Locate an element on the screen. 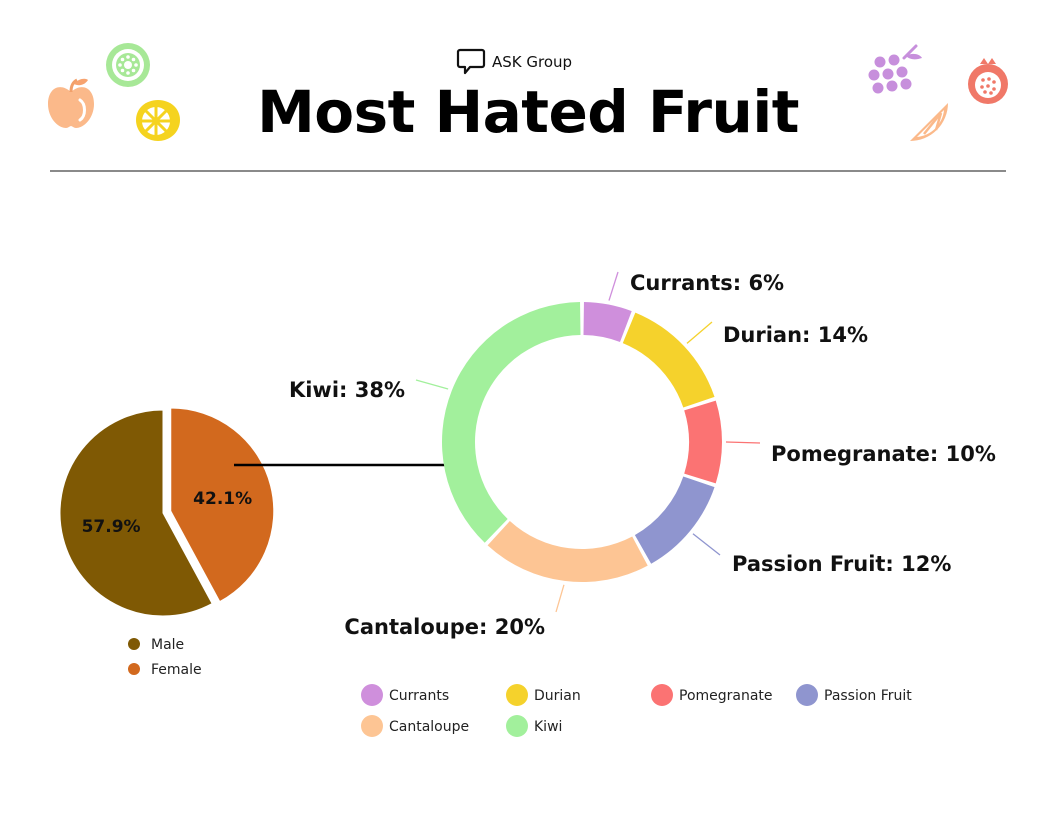  donut-label-kiwi: Kiwi: 38% is located at coordinates (347, 390).